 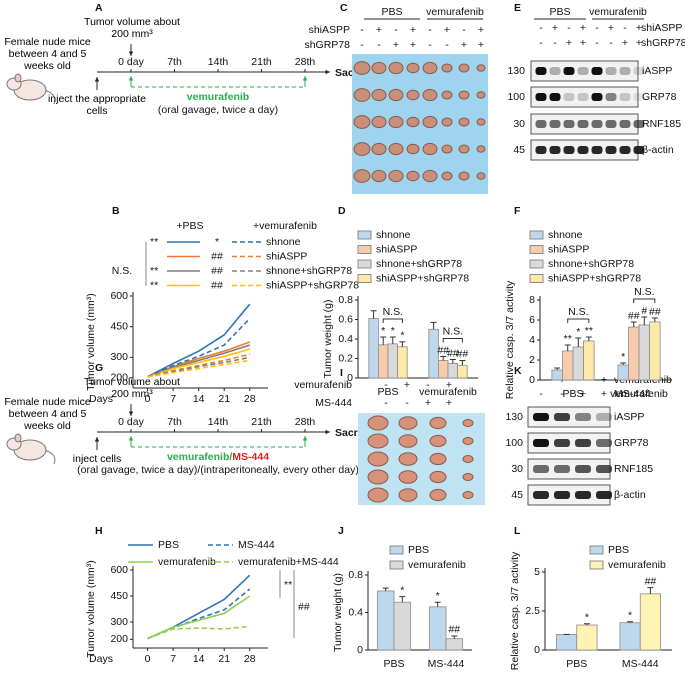 I want to click on mouse-ear, so click(x=18, y=438).